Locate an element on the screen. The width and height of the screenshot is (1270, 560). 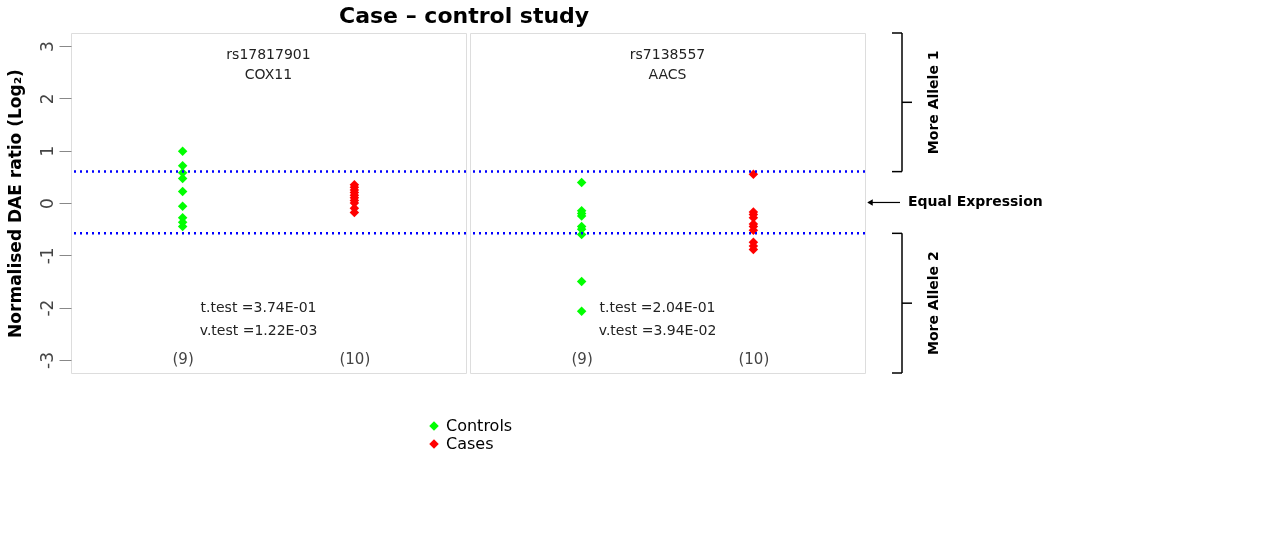
annotation: t.test =2.04E-01 is located at coordinates (657, 307).